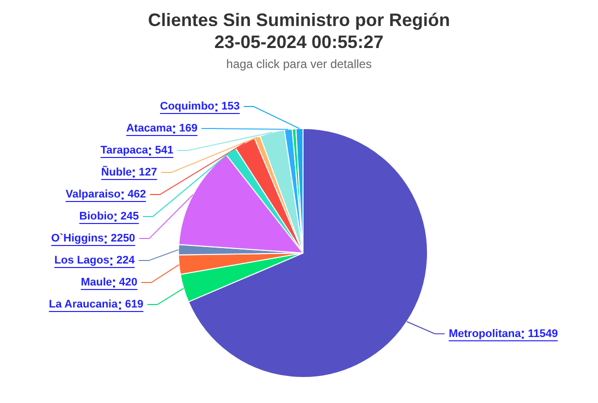 This screenshot has width=598, height=403. What do you see at coordinates (96, 216) in the screenshot?
I see `slice-label: Biobio` at bounding box center [96, 216].